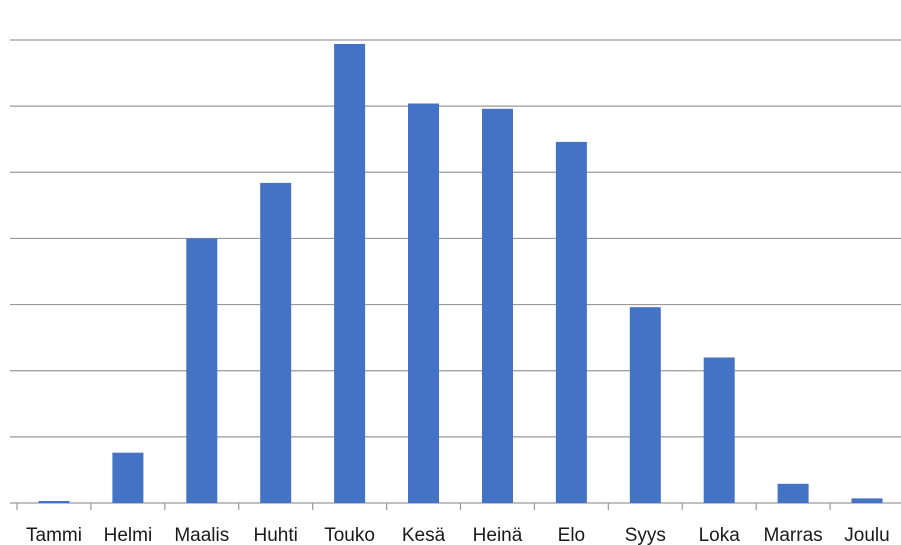 This screenshot has width=901, height=545. Describe the element at coordinates (571, 535) in the screenshot. I see `x-tick-label-elo: Elo` at that location.